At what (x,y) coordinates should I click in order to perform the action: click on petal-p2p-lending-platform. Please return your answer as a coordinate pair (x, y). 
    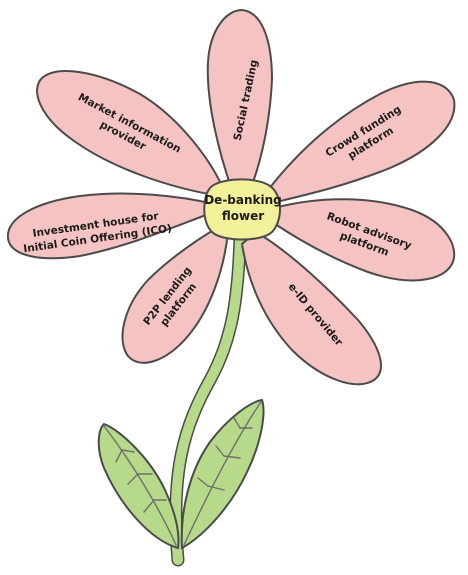
    Looking at the image, I should click on (175, 294).